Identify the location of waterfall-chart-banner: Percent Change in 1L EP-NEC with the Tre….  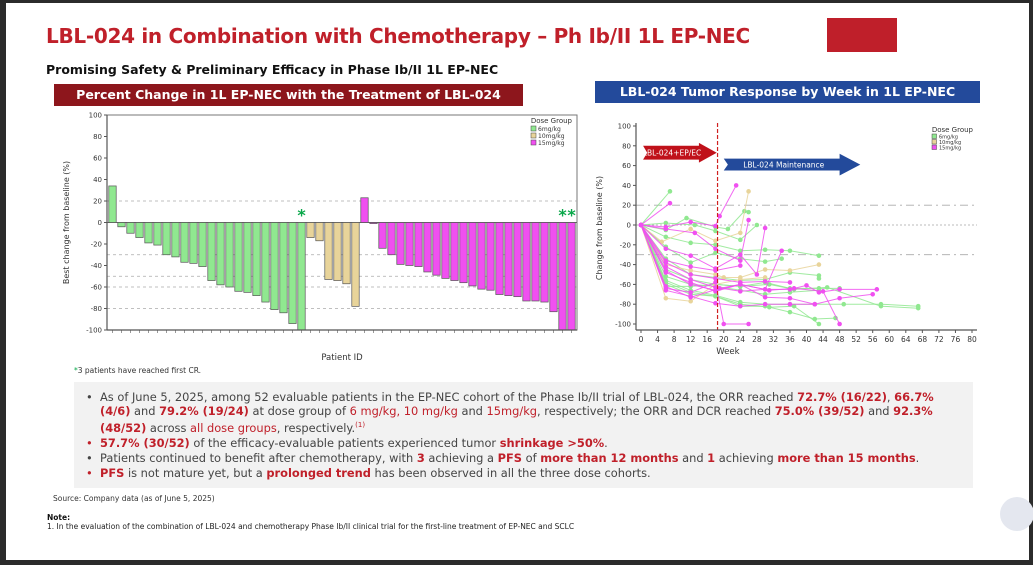
(288, 95).